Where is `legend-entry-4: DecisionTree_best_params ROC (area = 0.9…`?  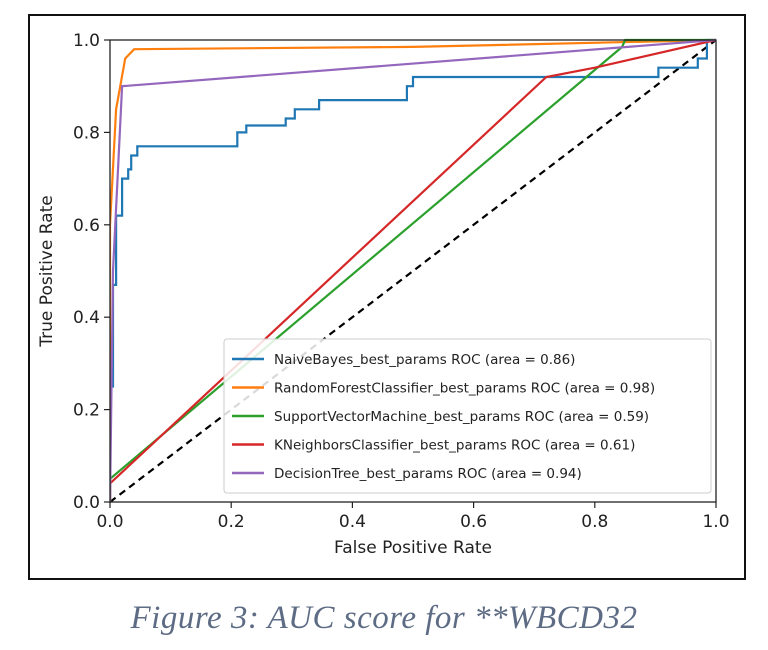 legend-entry-4: DecisionTree_best_params ROC (area = 0.9… is located at coordinates (428, 474).